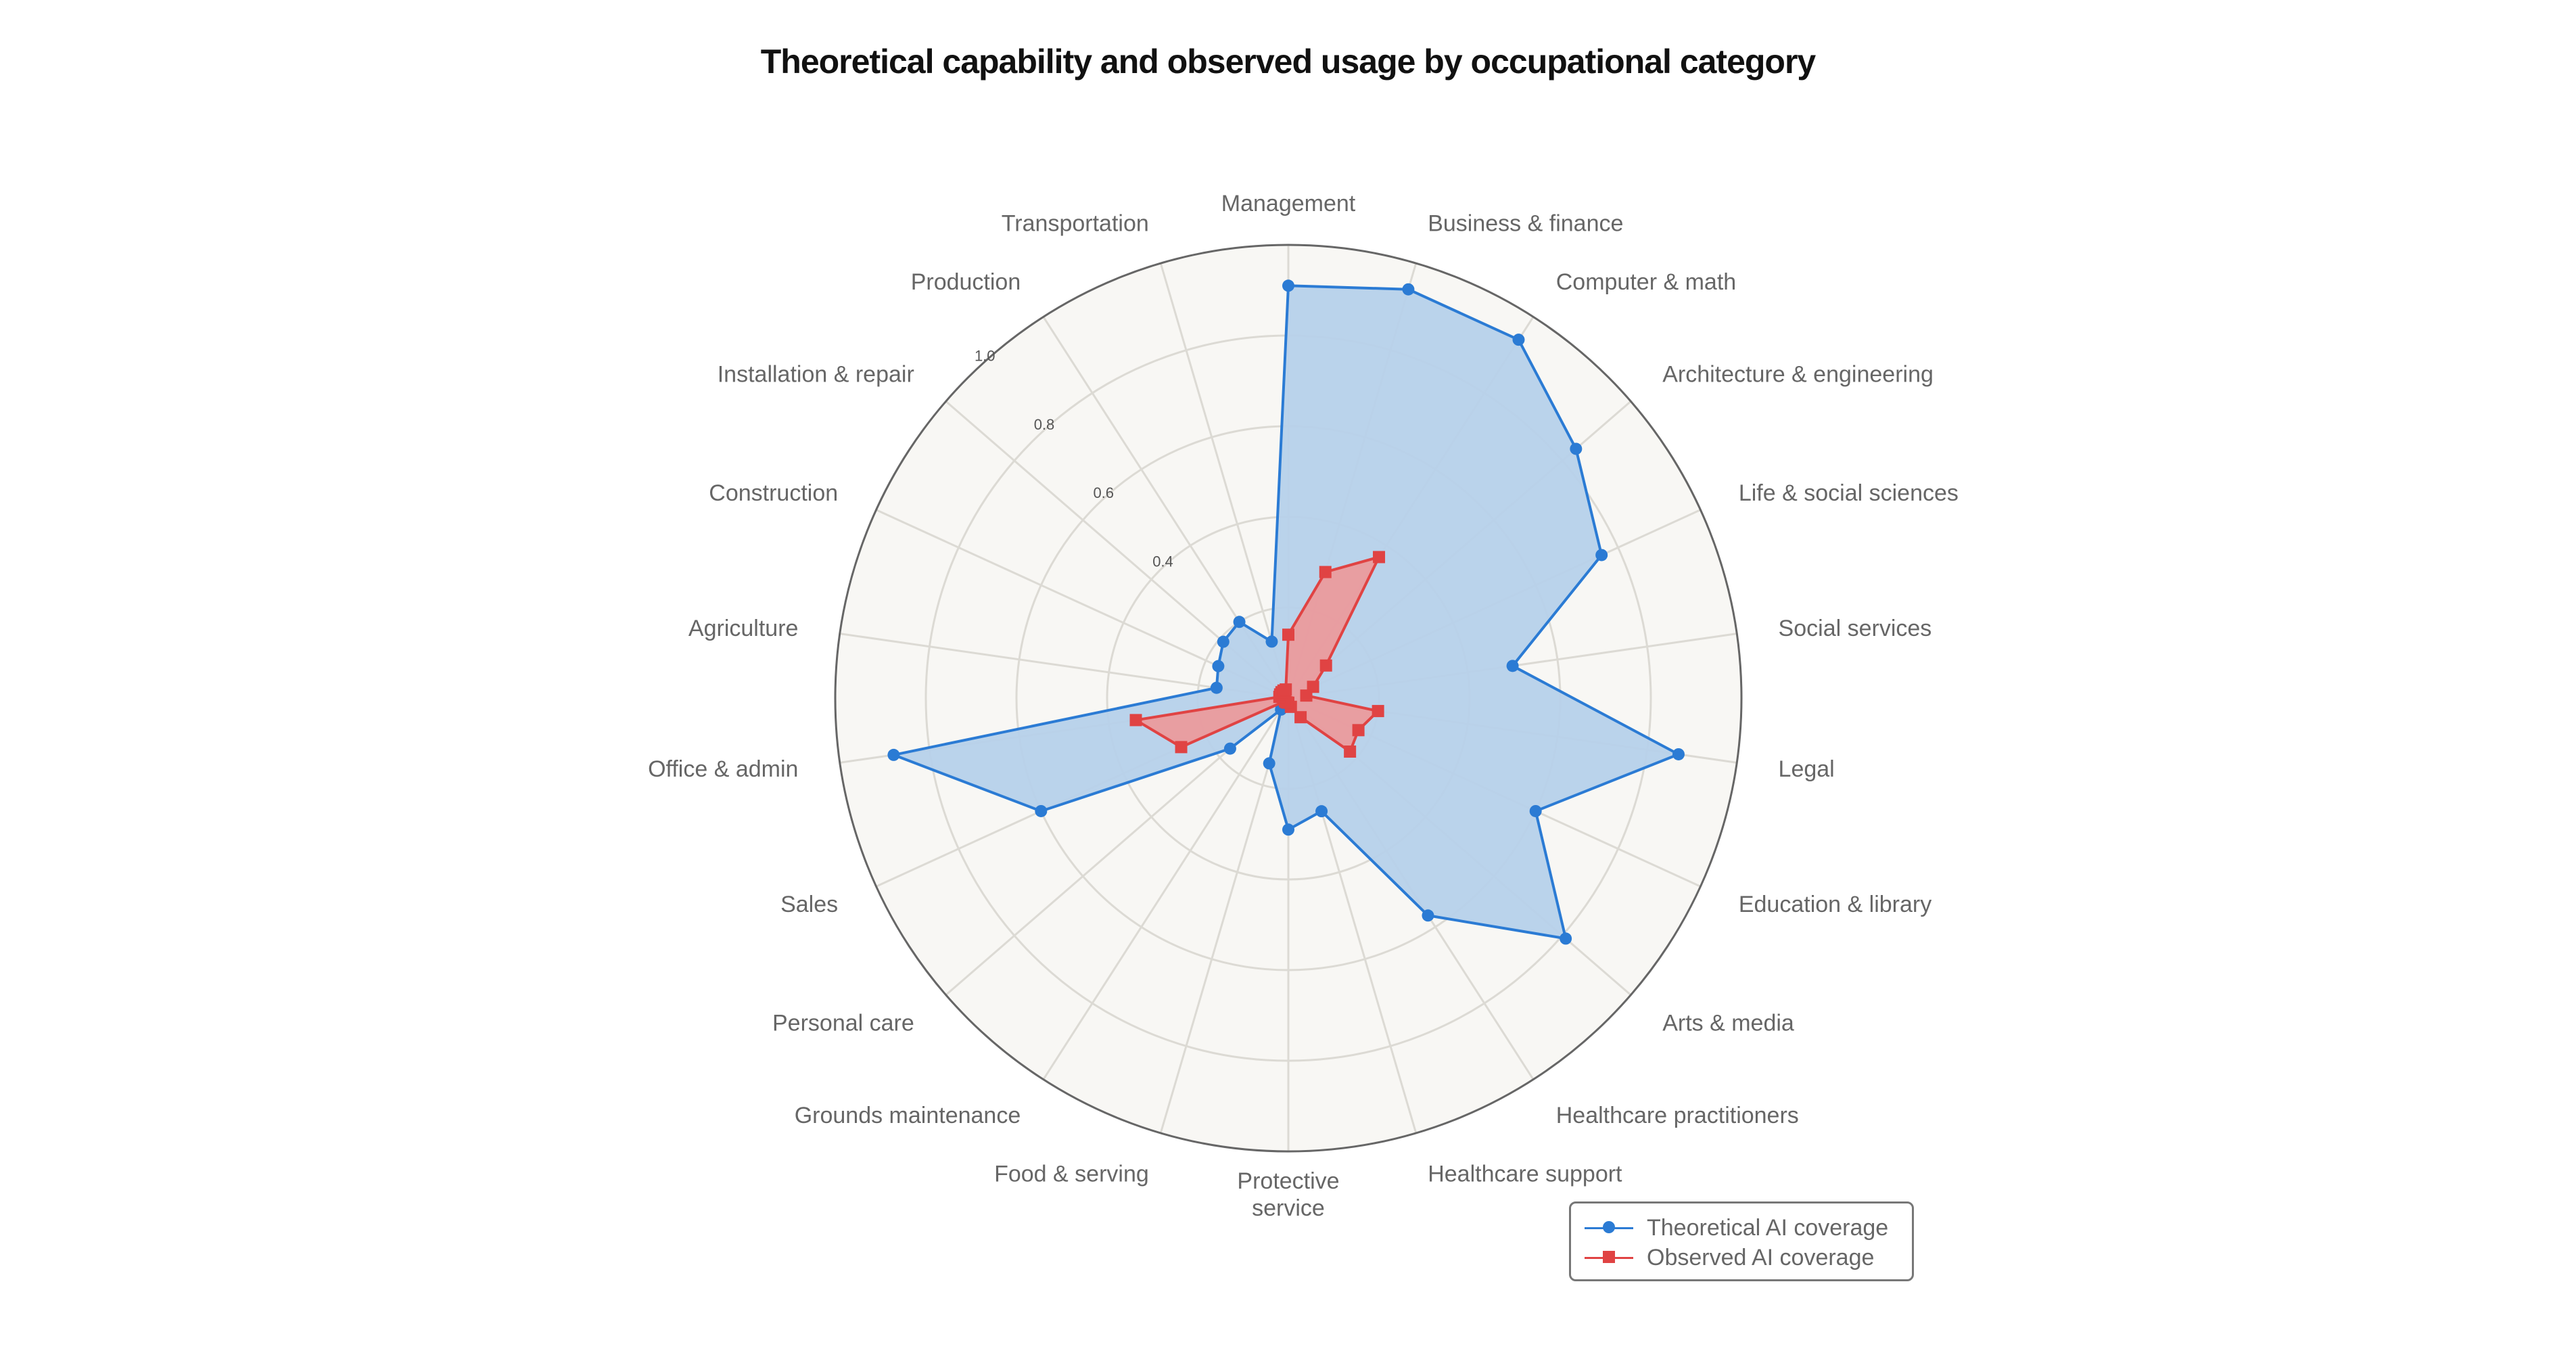 The width and height of the screenshot is (2576, 1353). I want to click on category-label: Management, so click(1288, 203).